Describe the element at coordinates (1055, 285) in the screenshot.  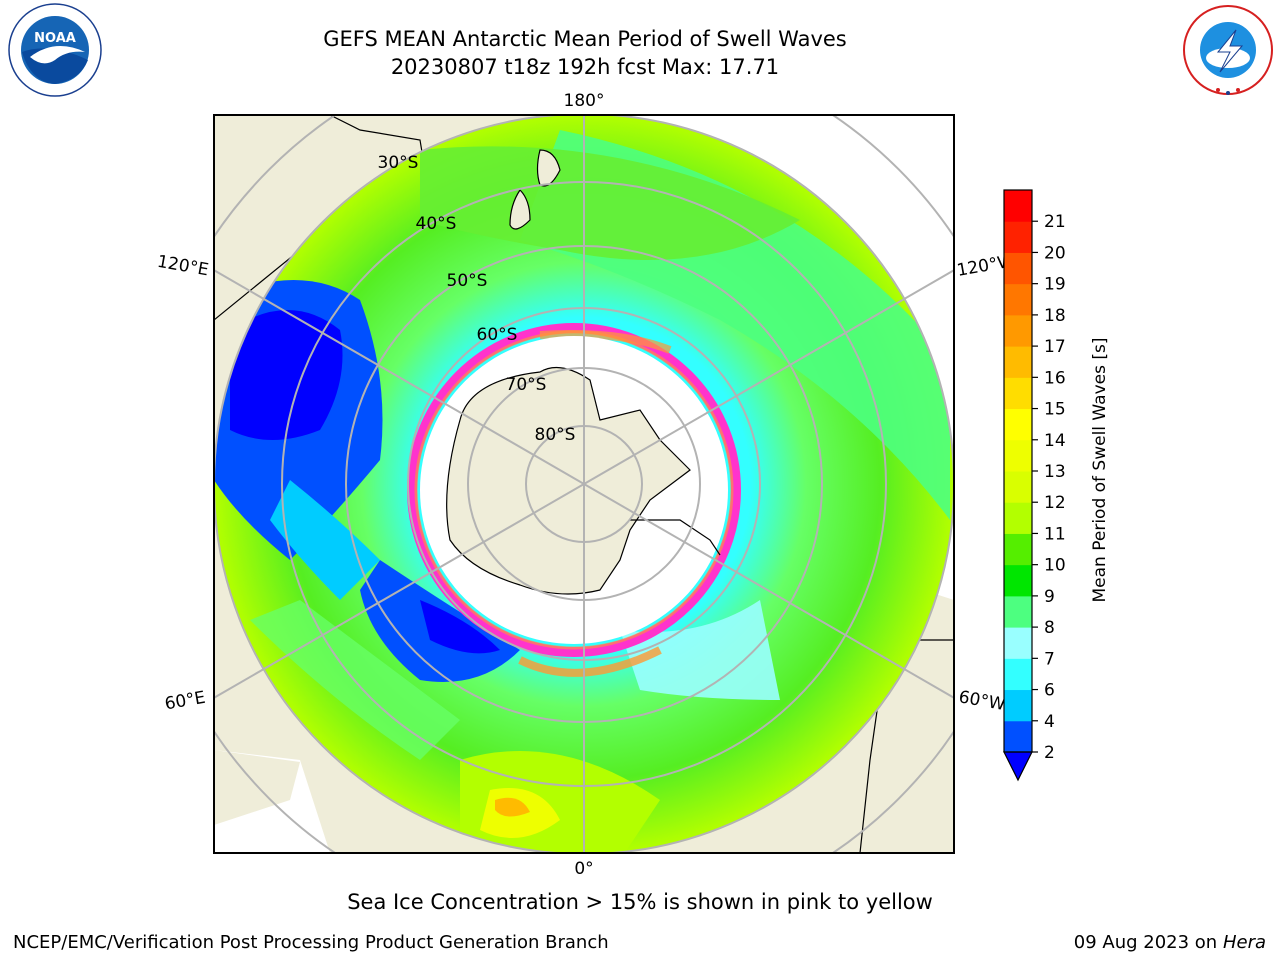
I see `colorbar-tick-label: 19` at that location.